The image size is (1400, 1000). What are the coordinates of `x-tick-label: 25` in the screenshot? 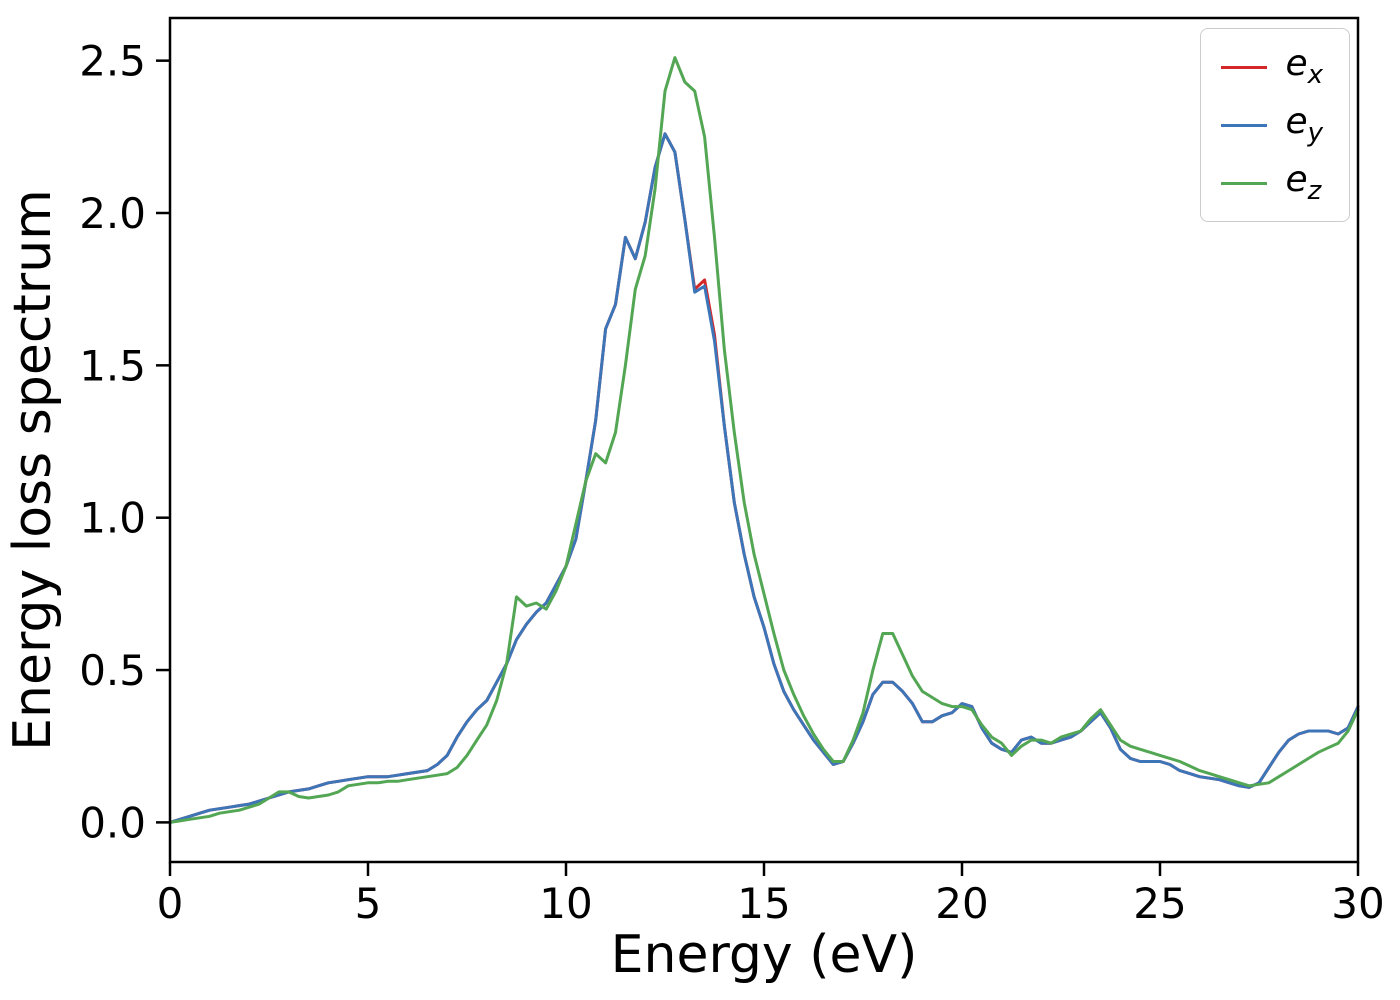 It's located at (1159, 903).